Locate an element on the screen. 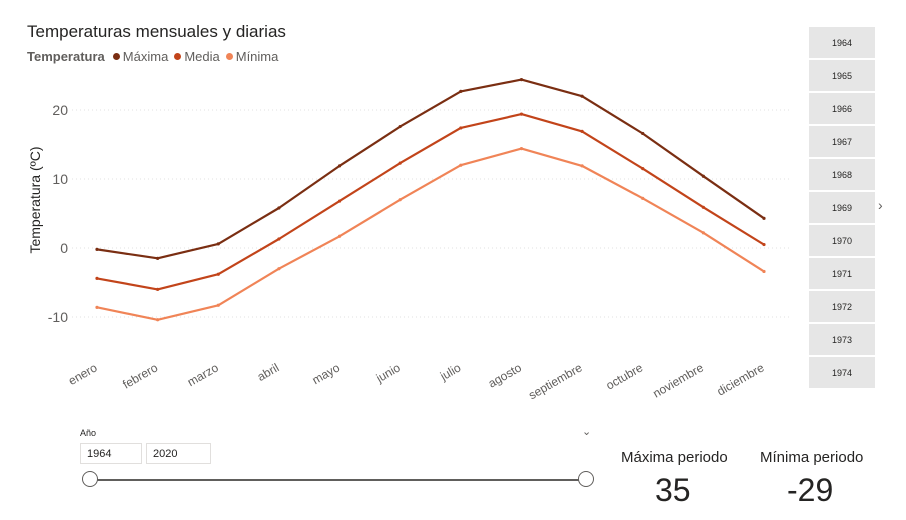  legend-item-minima: Mínima is located at coordinates (252, 56).